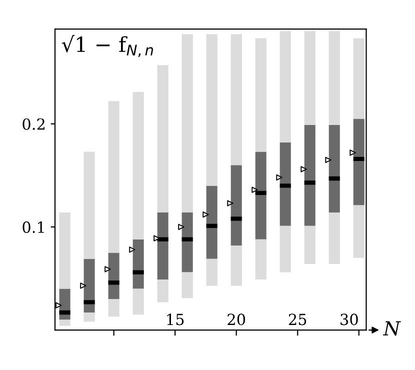 This screenshot has width=415, height=370. What do you see at coordinates (391, 328) in the screenshot?
I see `x-axis-title: N` at bounding box center [391, 328].